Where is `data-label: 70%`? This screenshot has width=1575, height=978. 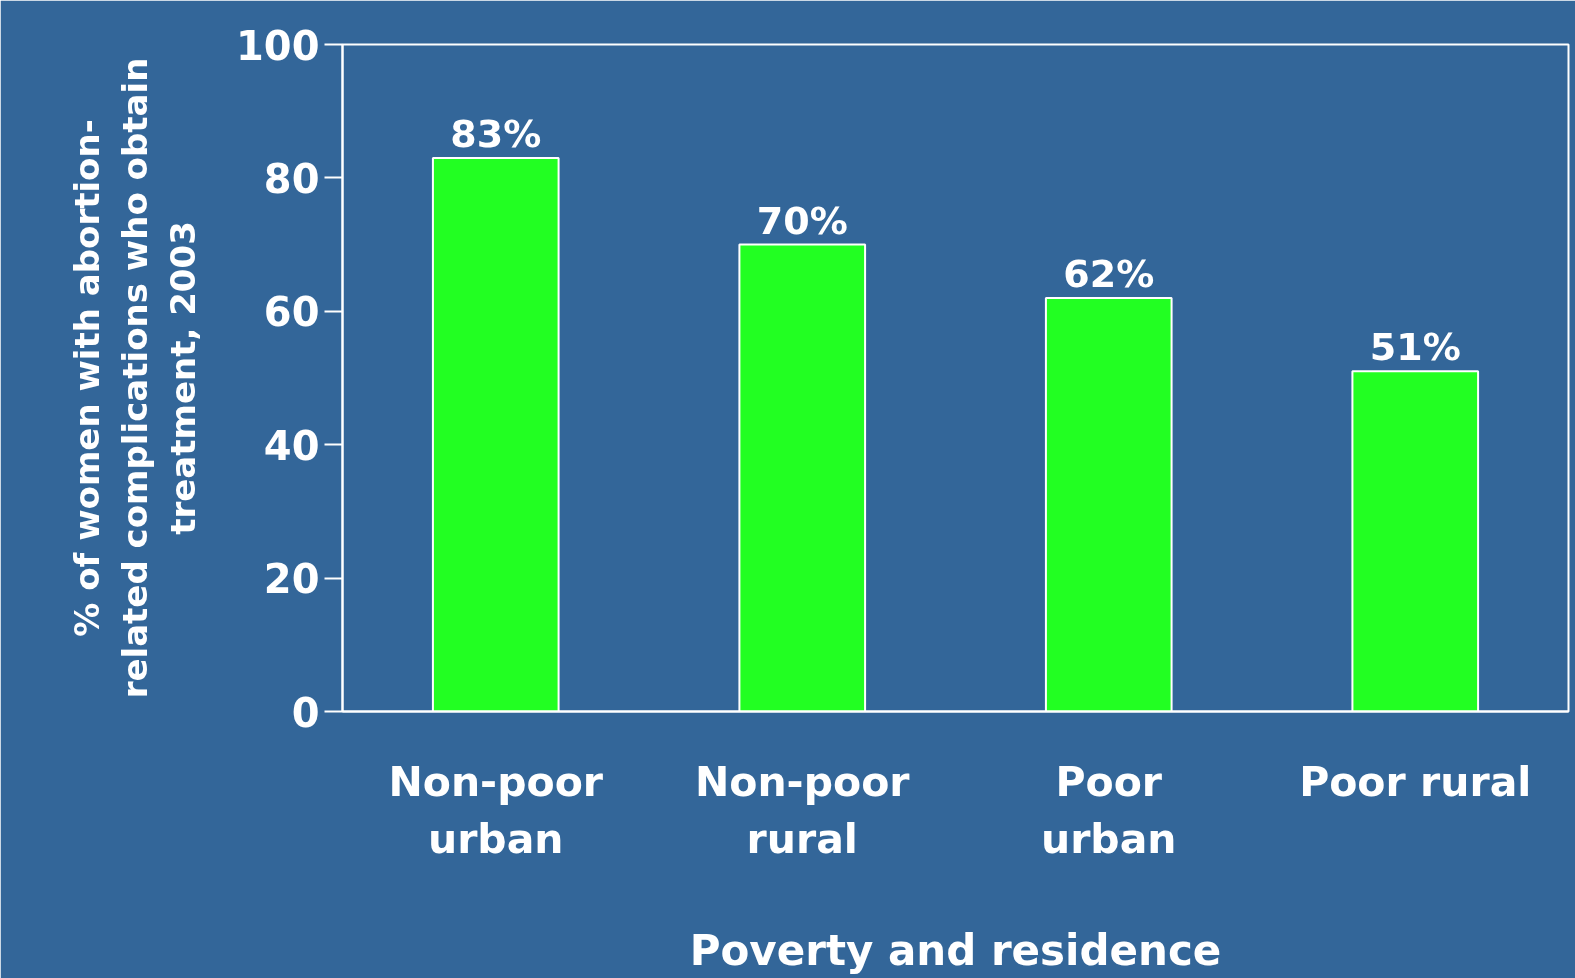
data-label: 70% is located at coordinates (802, 220).